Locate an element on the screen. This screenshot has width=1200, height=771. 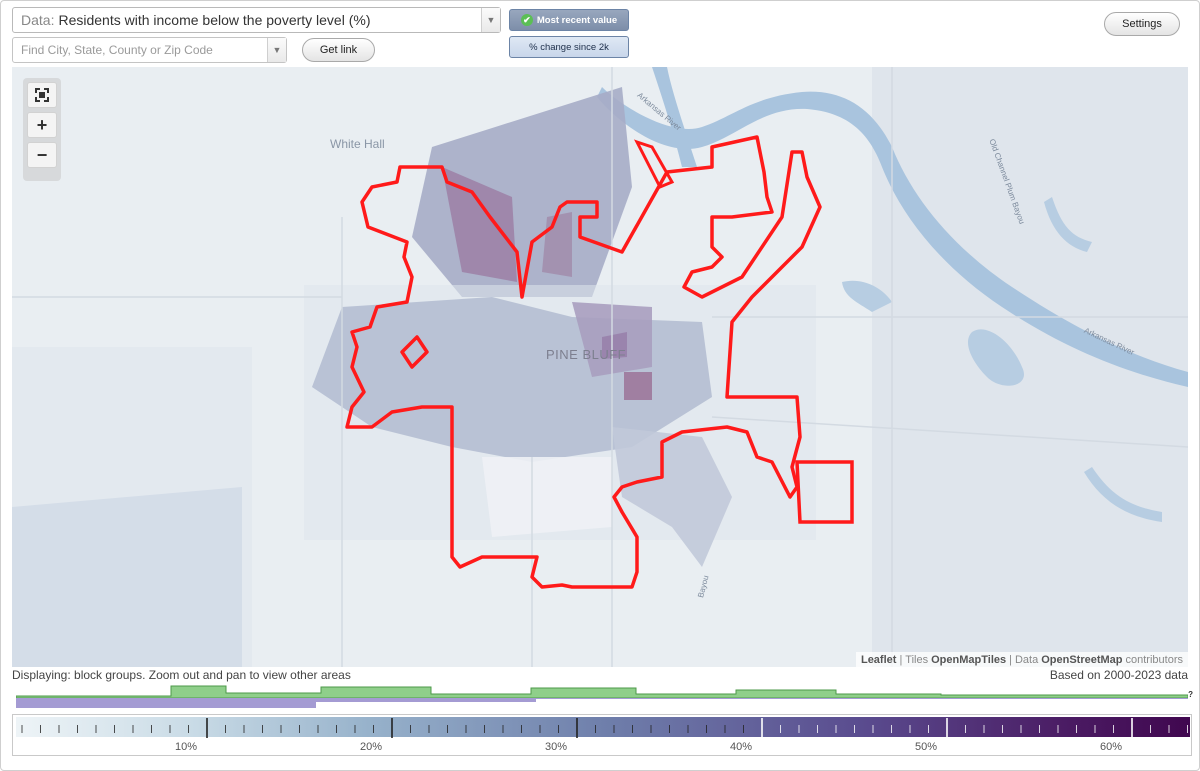
help-icon: ? is located at coordinates (1190, 694).